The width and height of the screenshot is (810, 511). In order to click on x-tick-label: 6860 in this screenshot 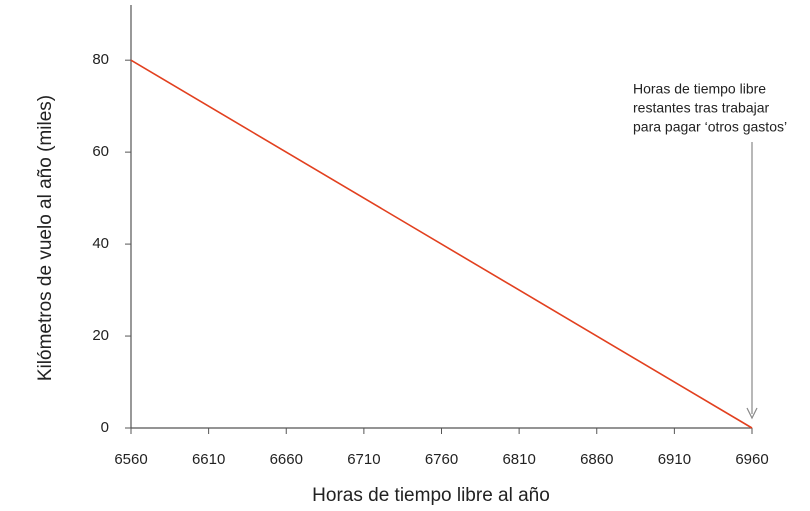, I will do `click(596, 459)`.